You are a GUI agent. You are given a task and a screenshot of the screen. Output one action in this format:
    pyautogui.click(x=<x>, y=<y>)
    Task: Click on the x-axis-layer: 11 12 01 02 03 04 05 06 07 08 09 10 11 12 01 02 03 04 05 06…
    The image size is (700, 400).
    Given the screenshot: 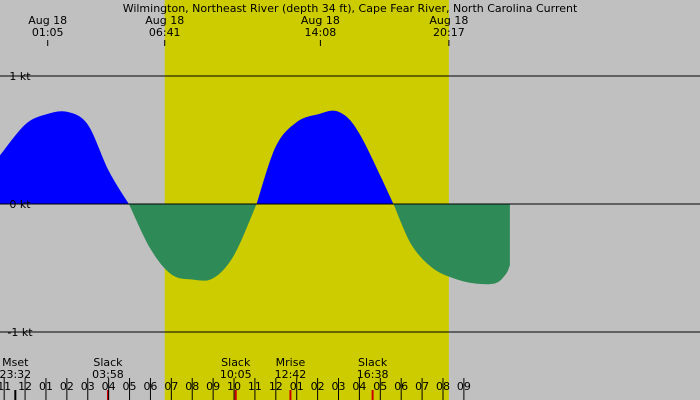 What is the action you would take?
    pyautogui.click(x=235, y=389)
    